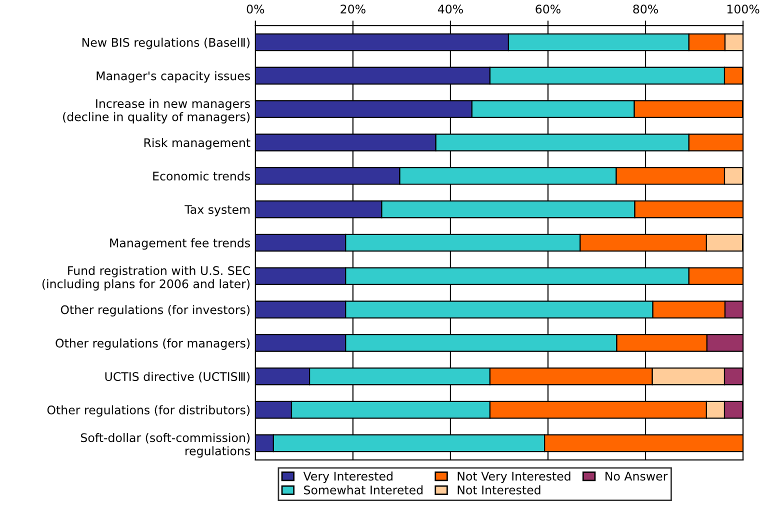  Describe the element at coordinates (165, 445) in the screenshot. I see `y-tick-label: Soft-dollar (soft-commission) regulations` at that location.